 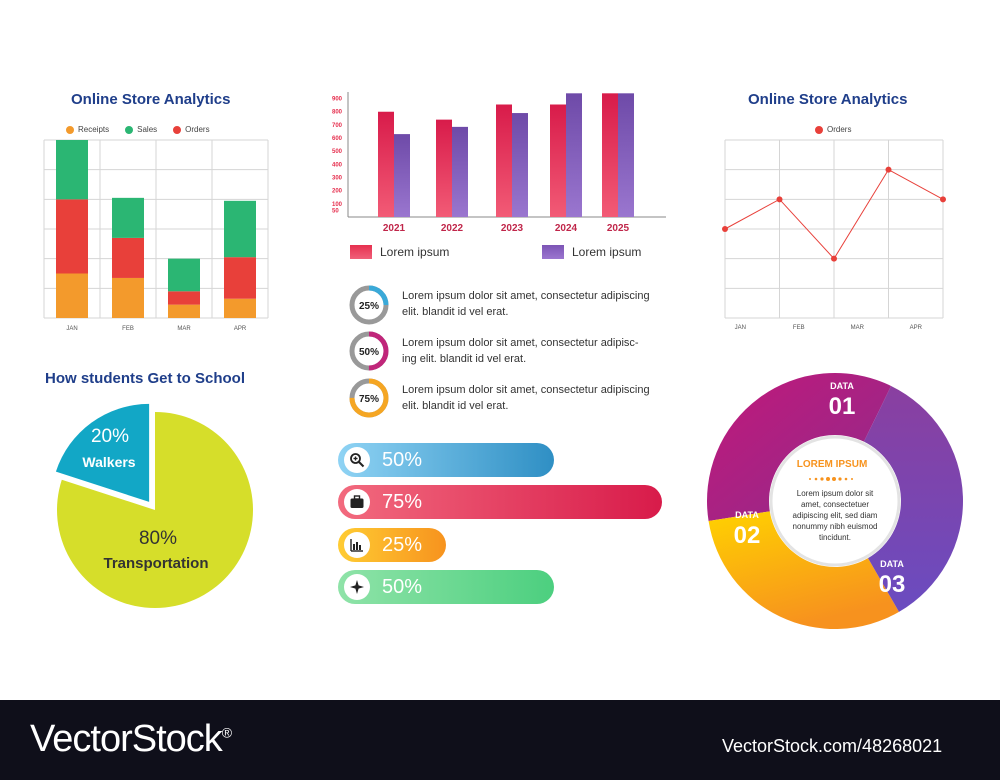 What do you see at coordinates (402, 175) in the screenshot?
I see `bar-series2-2021` at bounding box center [402, 175].